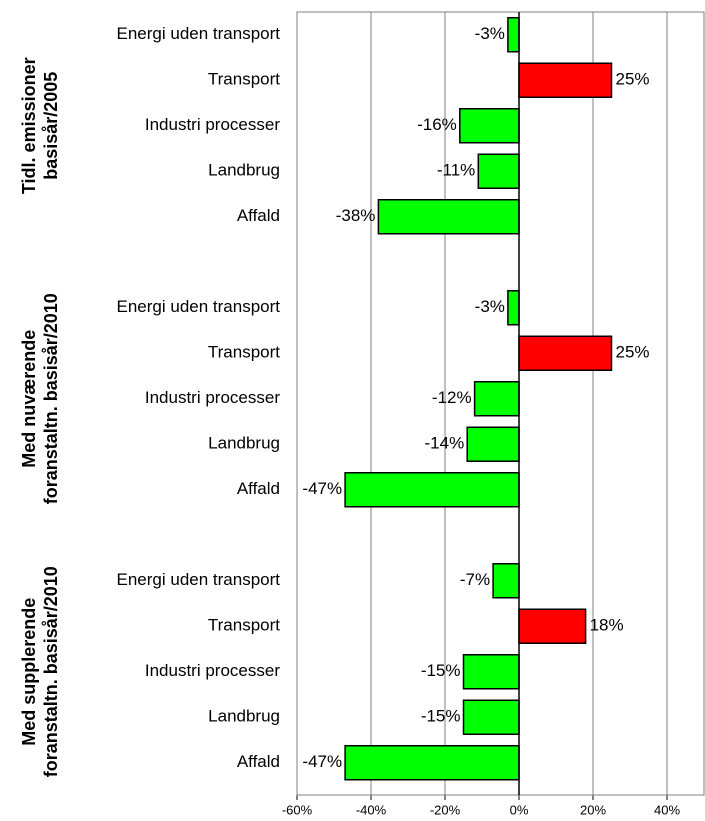 The image size is (705, 821). I want to click on value-label: -14%, so click(445, 443).